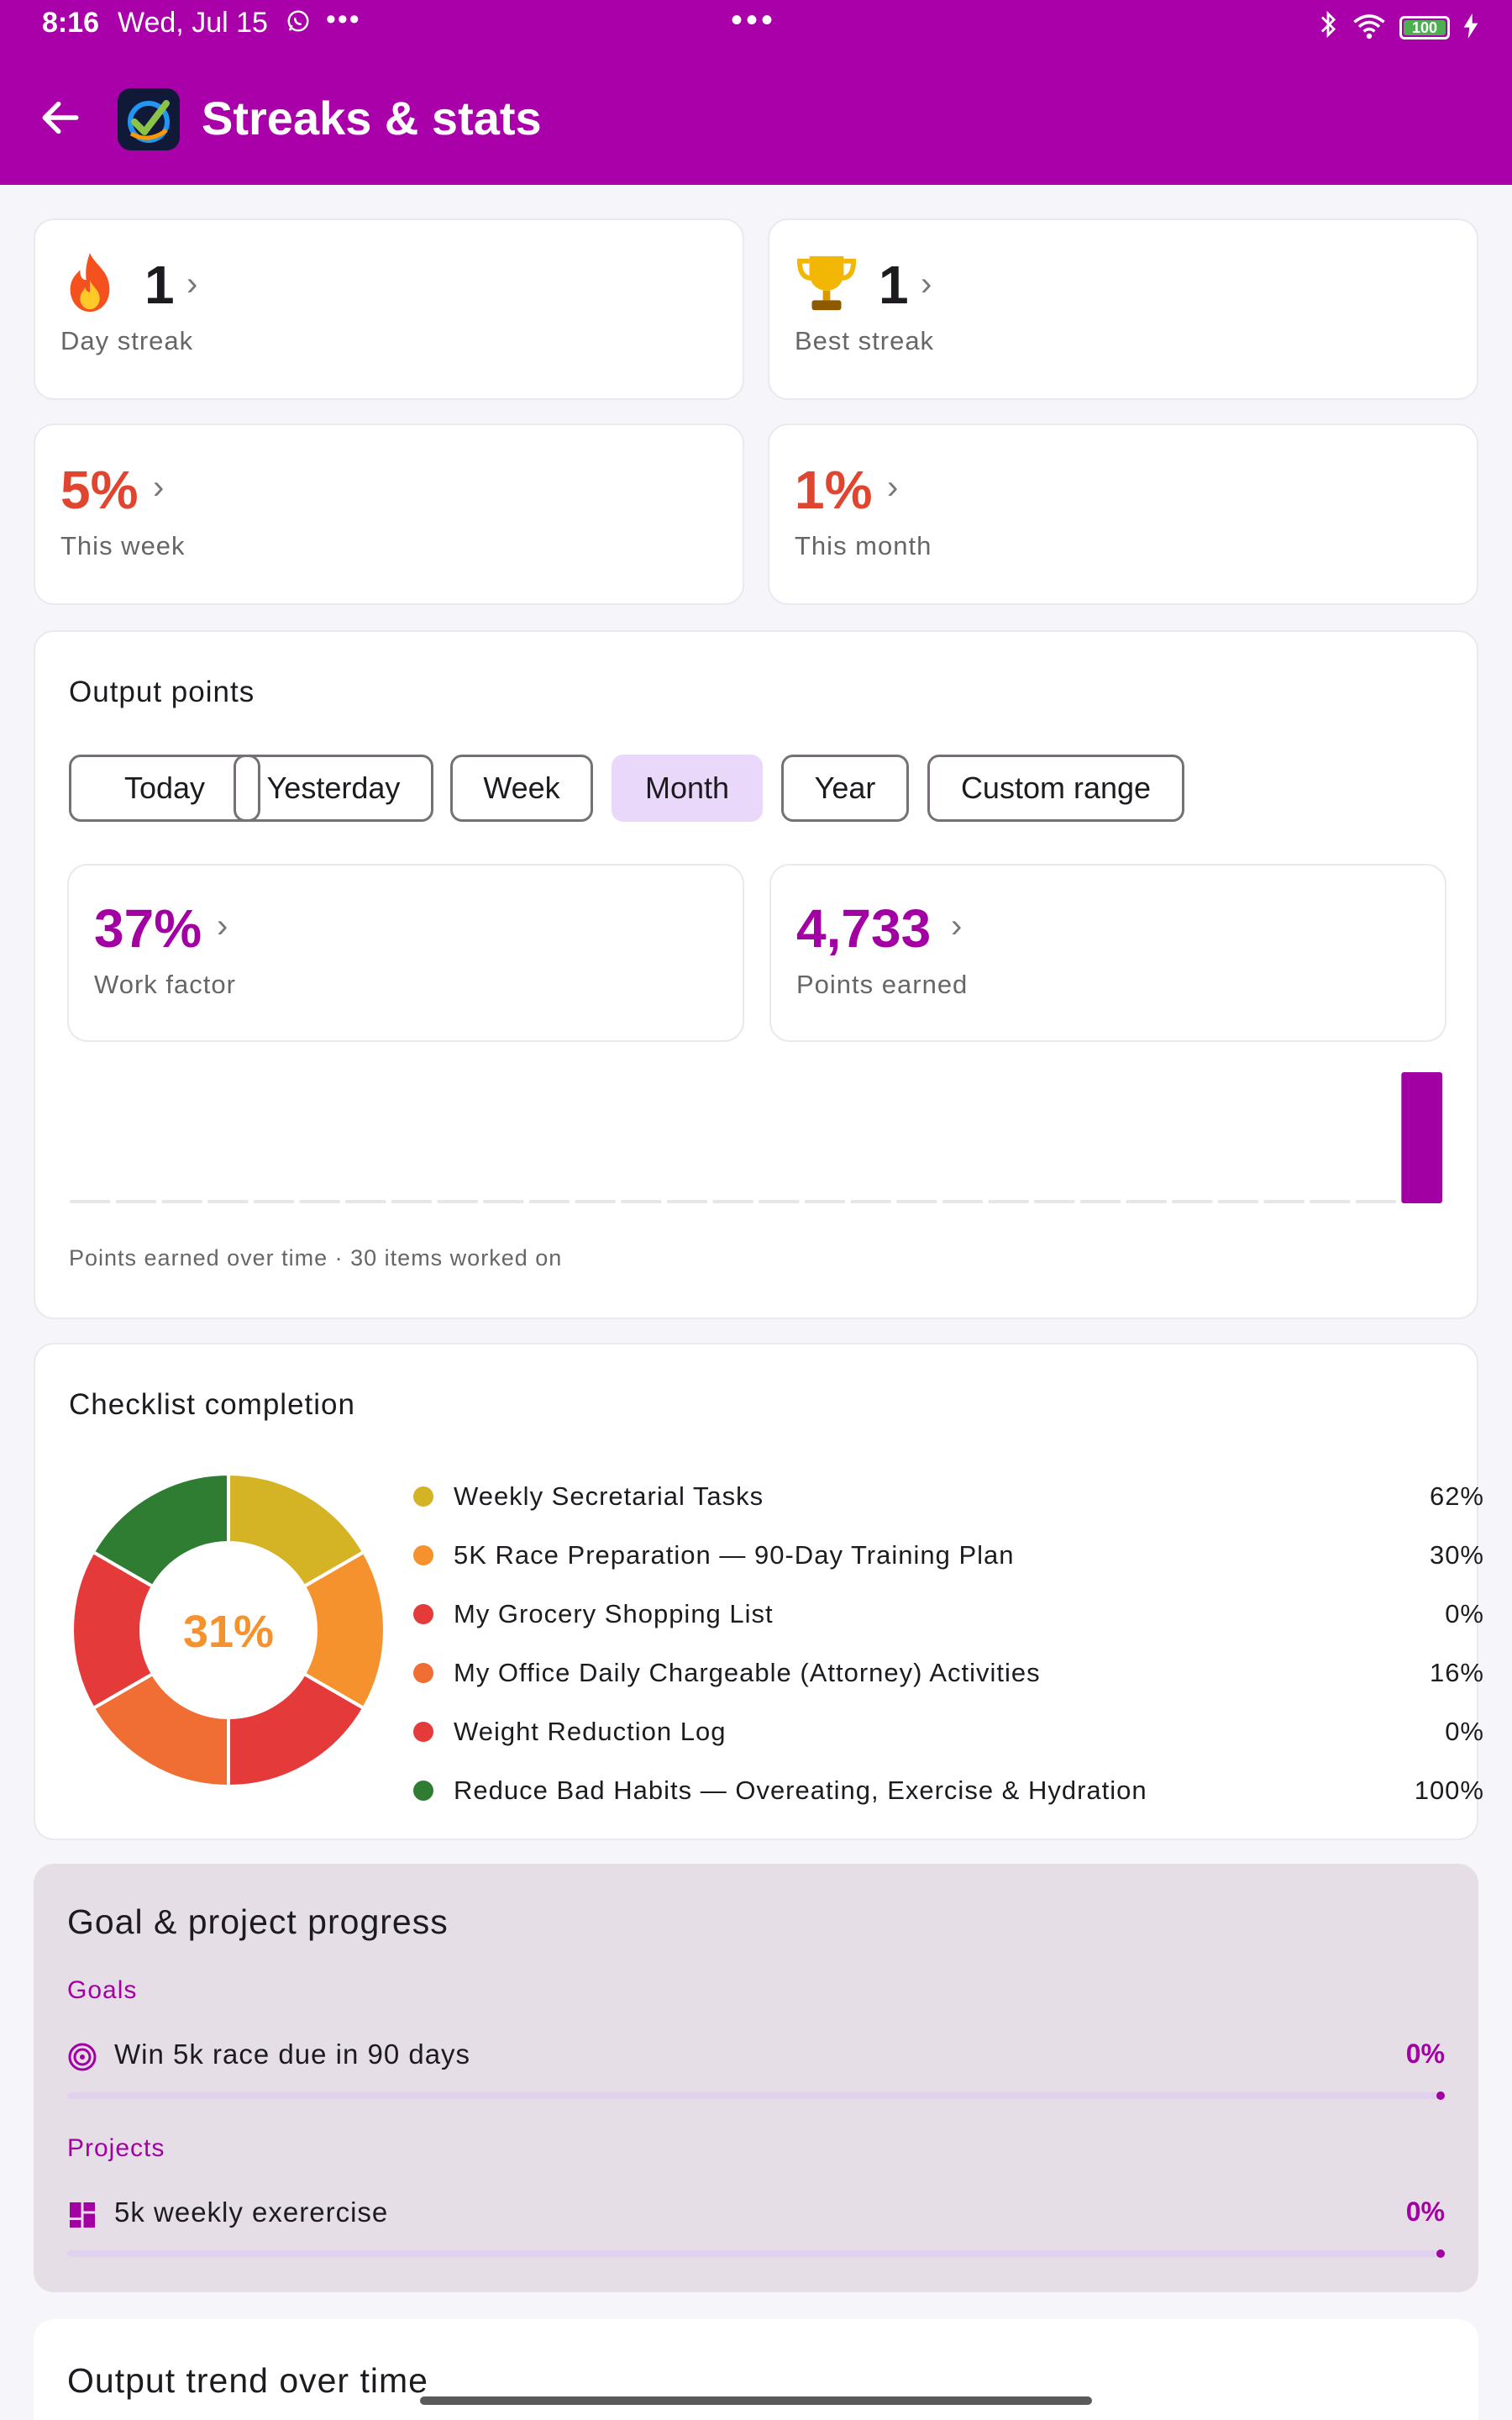  Describe the element at coordinates (292, 2054) in the screenshot. I see `goal-name: Win 5k race due in 90 days` at that location.